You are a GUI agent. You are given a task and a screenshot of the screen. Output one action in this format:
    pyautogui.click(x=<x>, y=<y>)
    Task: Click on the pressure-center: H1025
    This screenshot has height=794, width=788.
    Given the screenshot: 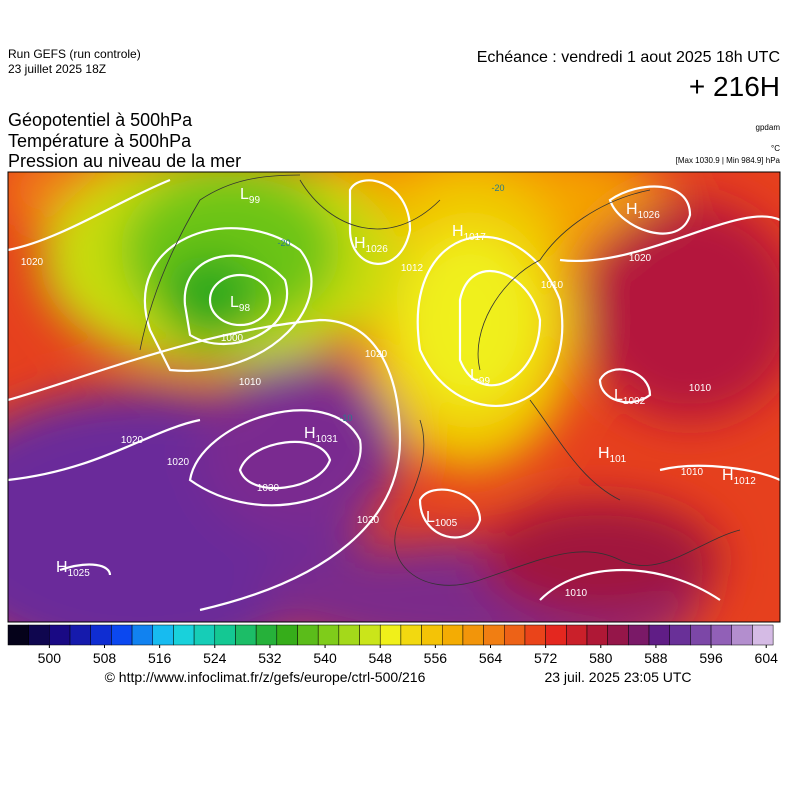 What is the action you would take?
    pyautogui.click(x=73, y=569)
    